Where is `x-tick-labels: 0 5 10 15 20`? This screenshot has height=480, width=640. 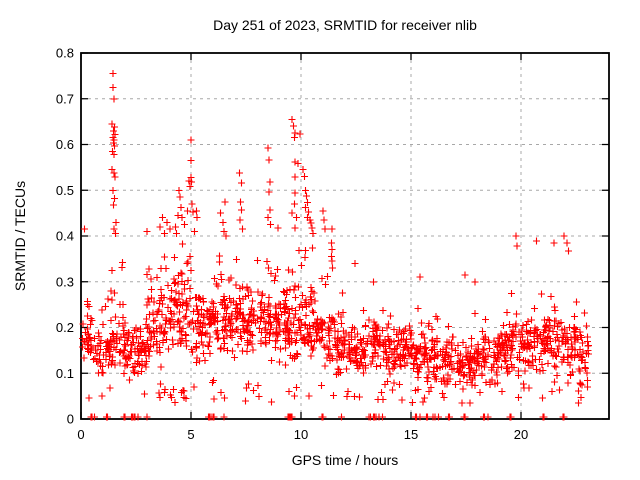
x-tick-labels: 0 5 10 15 20 is located at coordinates (302, 434).